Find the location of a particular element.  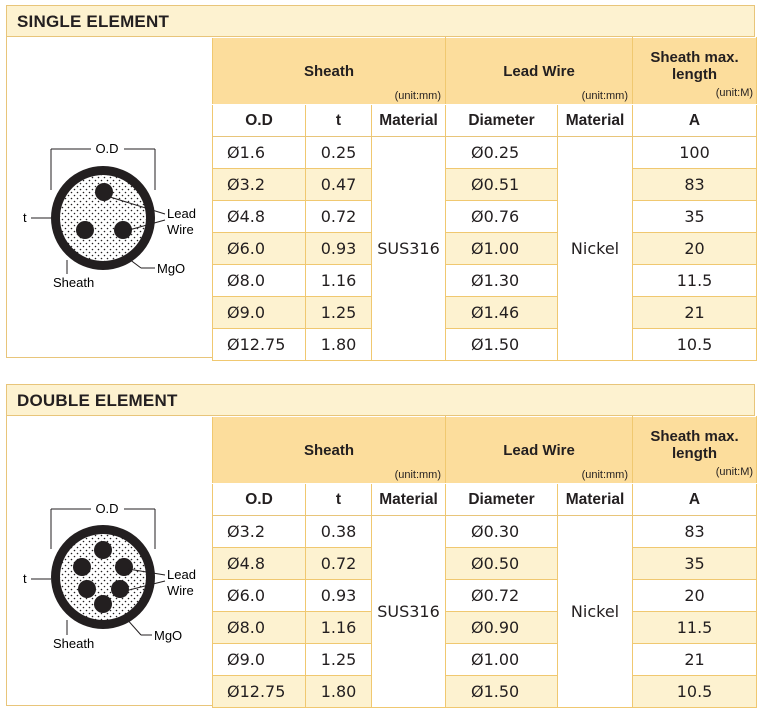

length-header-line1: Sheath max. is located at coordinates (694, 436).